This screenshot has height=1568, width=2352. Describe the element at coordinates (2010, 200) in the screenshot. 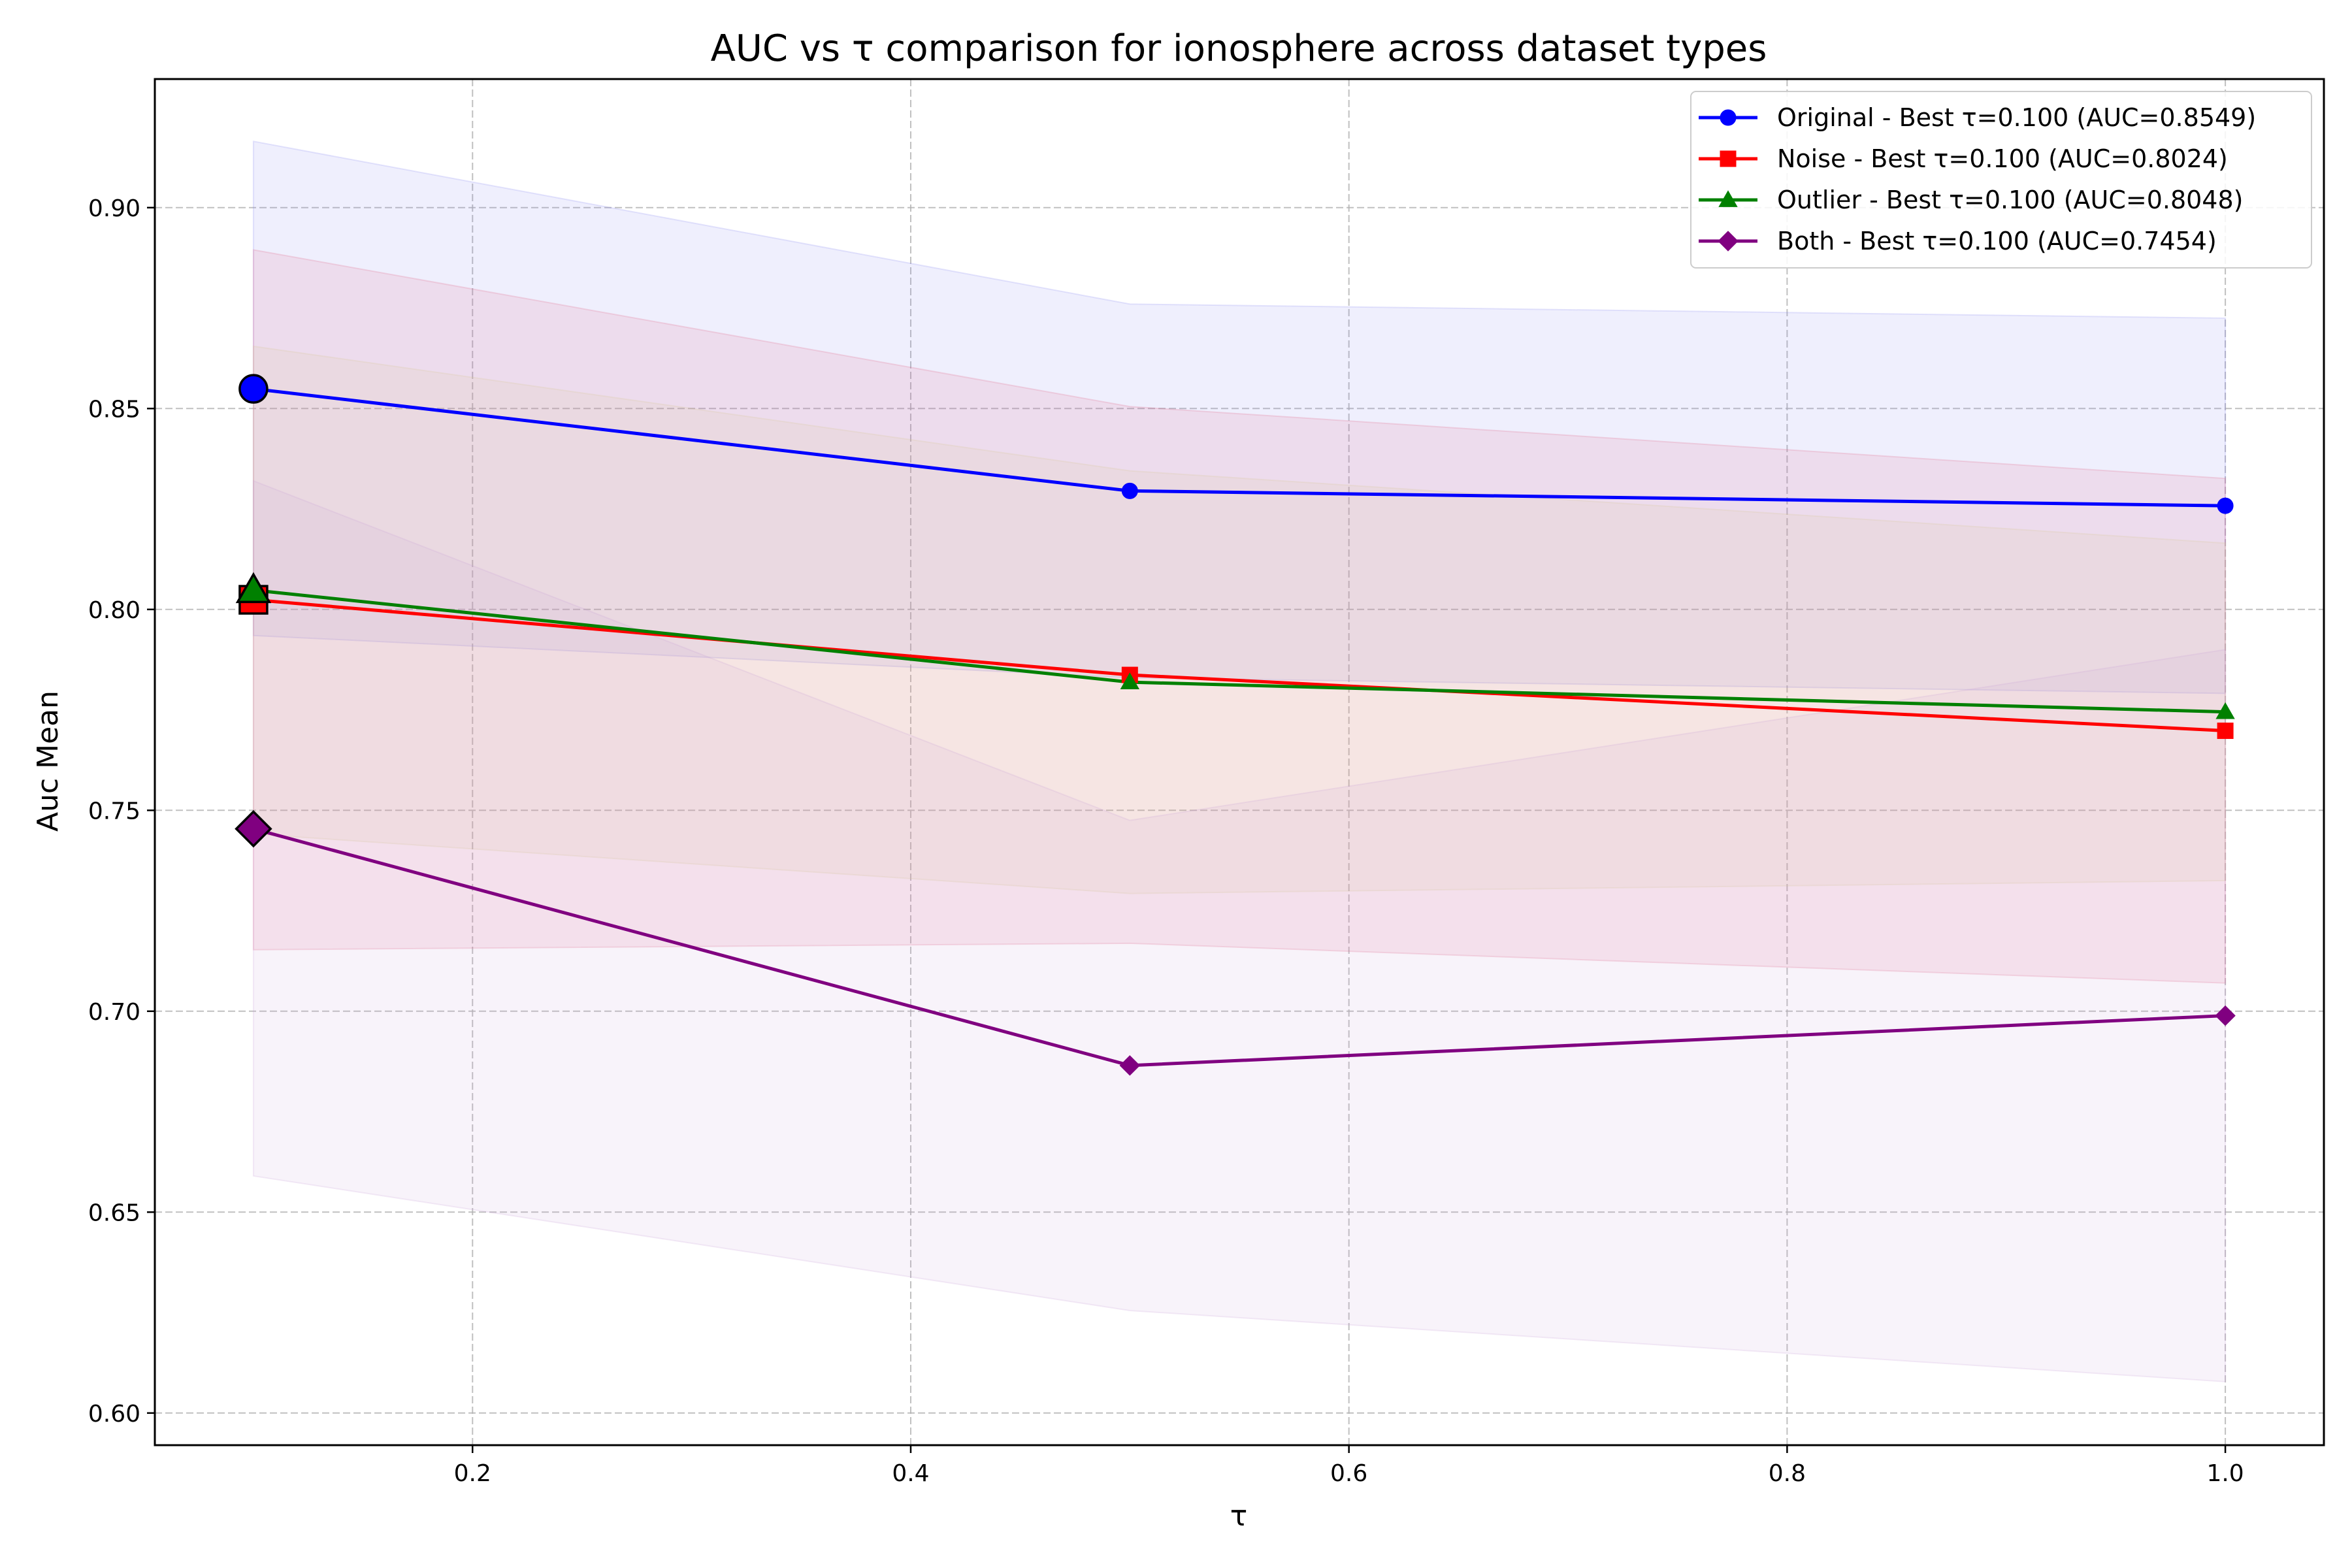

I see `outlier-legend-label: Outlier - Best τ=0.100 (AUC=0.8048)` at that location.